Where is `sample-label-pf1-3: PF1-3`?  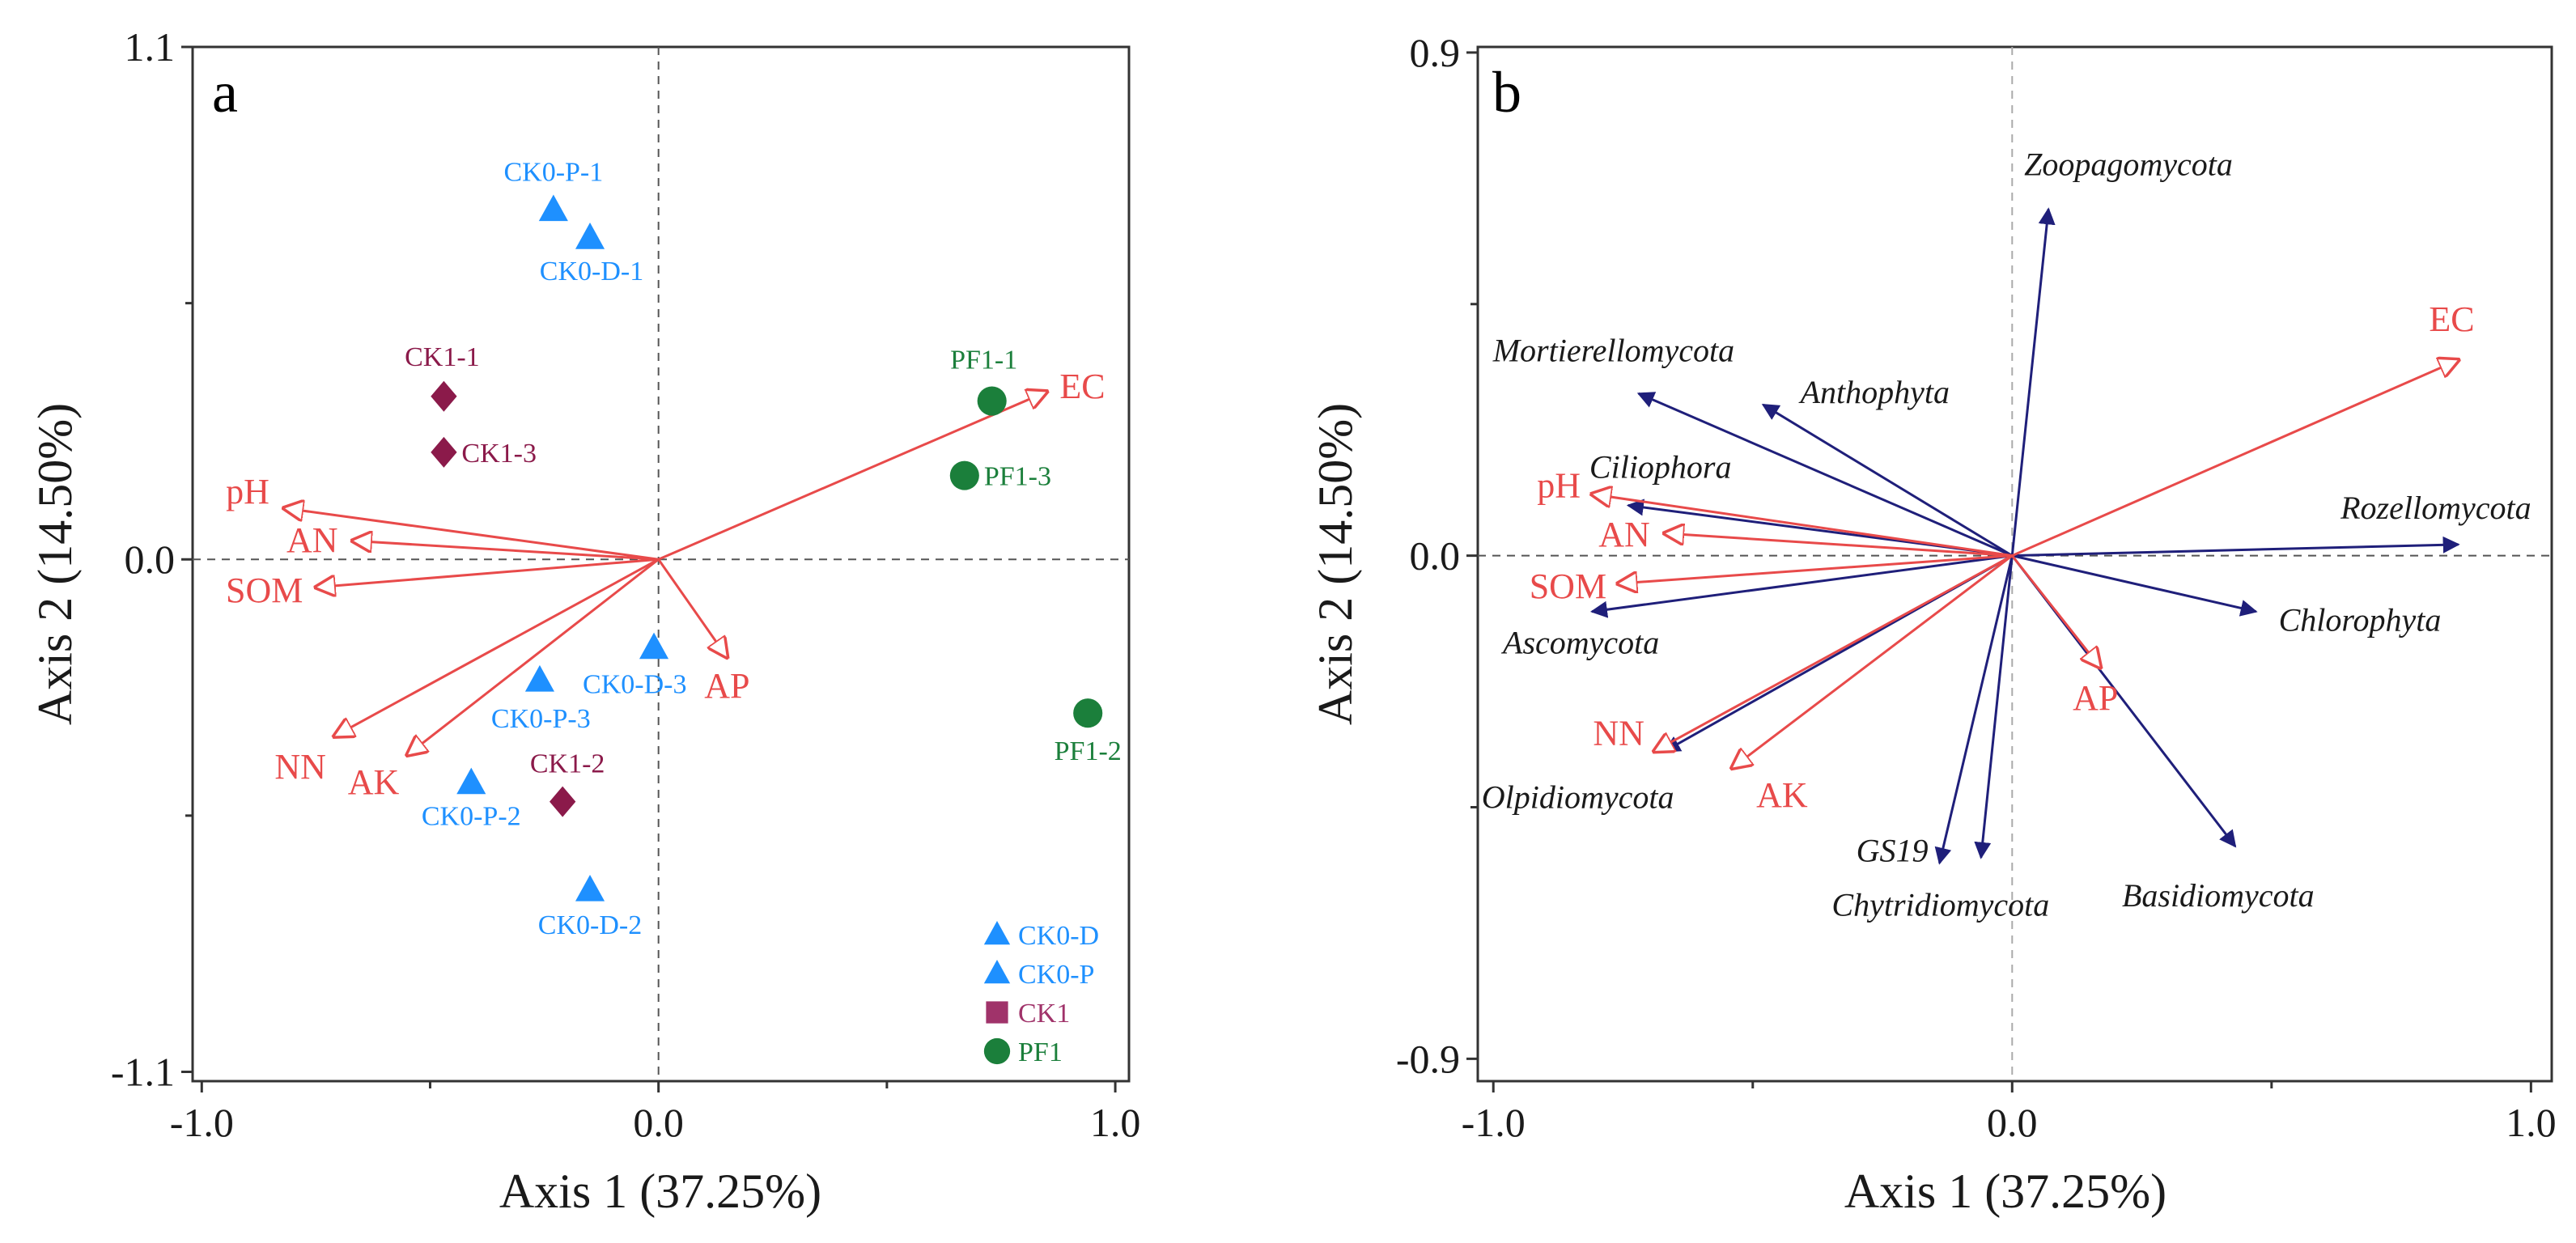
sample-label-pf1-3: PF1-3 is located at coordinates (1017, 477).